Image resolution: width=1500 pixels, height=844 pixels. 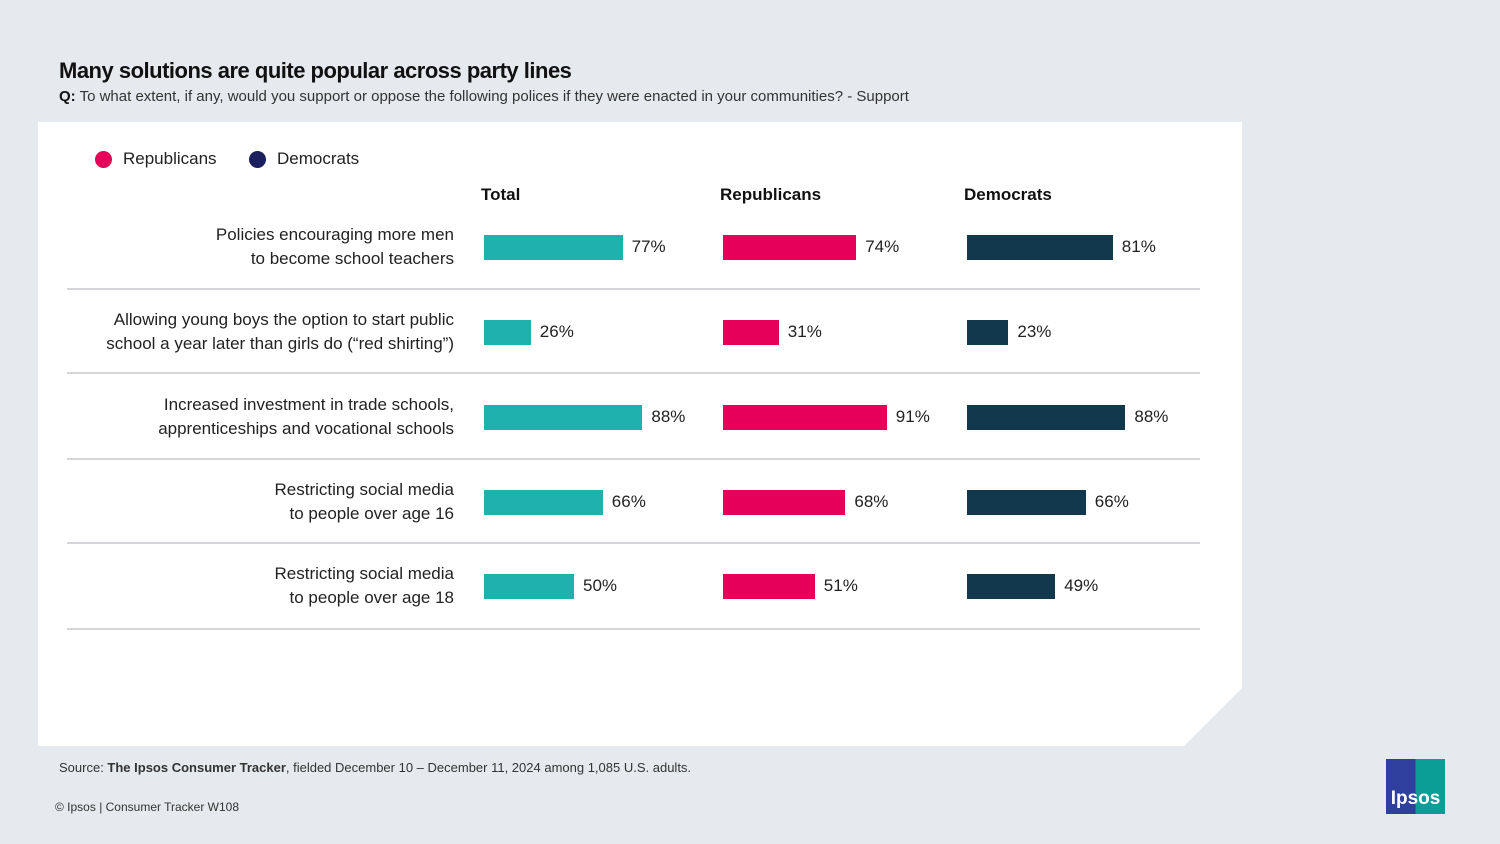 I want to click on data-label: 51%, so click(x=840, y=585).